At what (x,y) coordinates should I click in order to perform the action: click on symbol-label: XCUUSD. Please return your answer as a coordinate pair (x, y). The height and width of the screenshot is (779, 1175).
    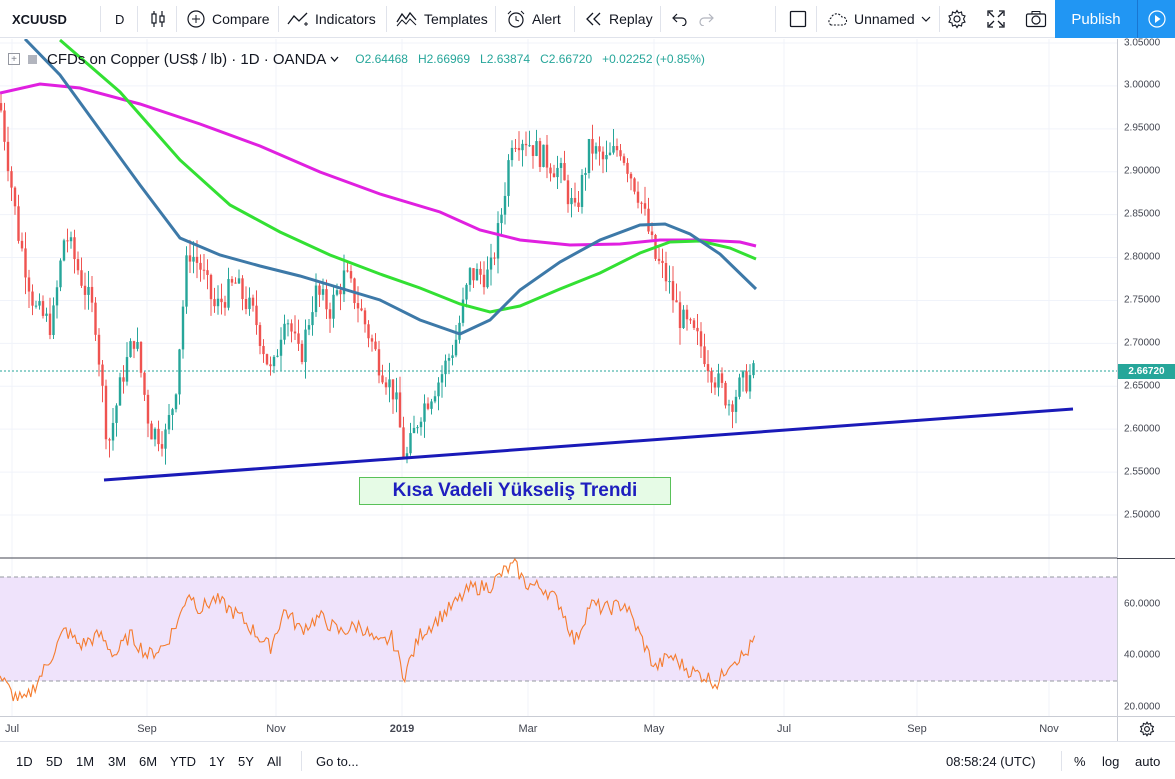
    Looking at the image, I should click on (39, 19).